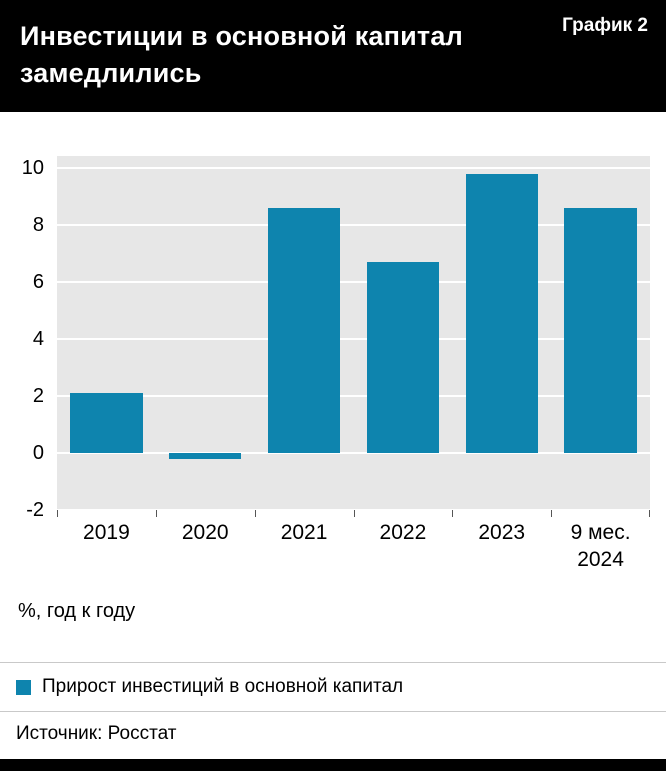  Describe the element at coordinates (353, 547) in the screenshot. I see `x-labels: 2019 2020 2021 2022 2023 9 мес. 2024` at that location.